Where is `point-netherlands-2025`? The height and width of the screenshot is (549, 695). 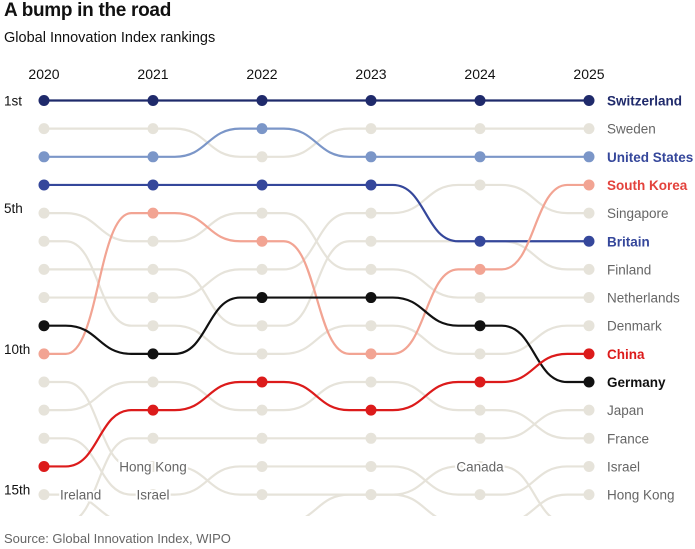 point-netherlands-2025 is located at coordinates (589, 298).